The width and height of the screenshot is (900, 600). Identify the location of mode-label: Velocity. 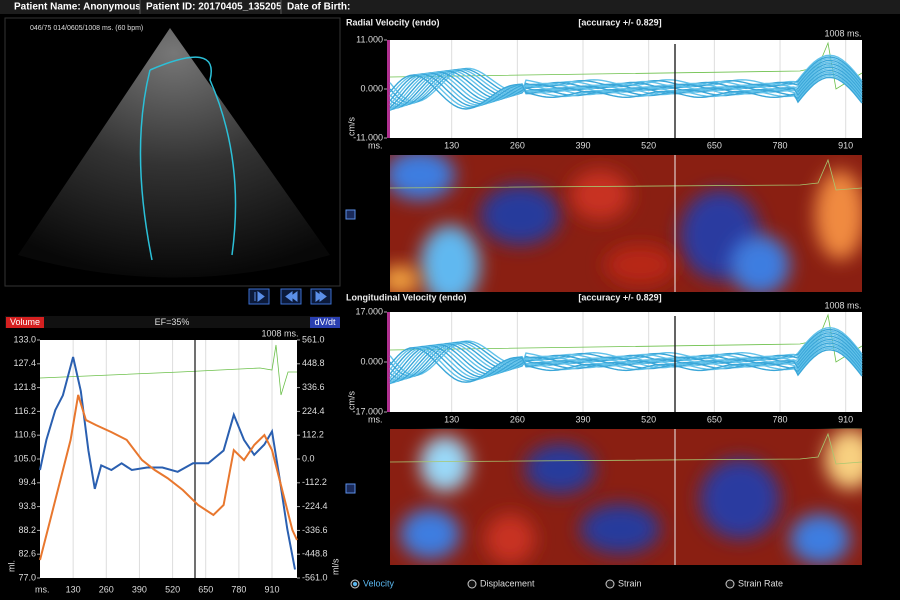
(379, 583).